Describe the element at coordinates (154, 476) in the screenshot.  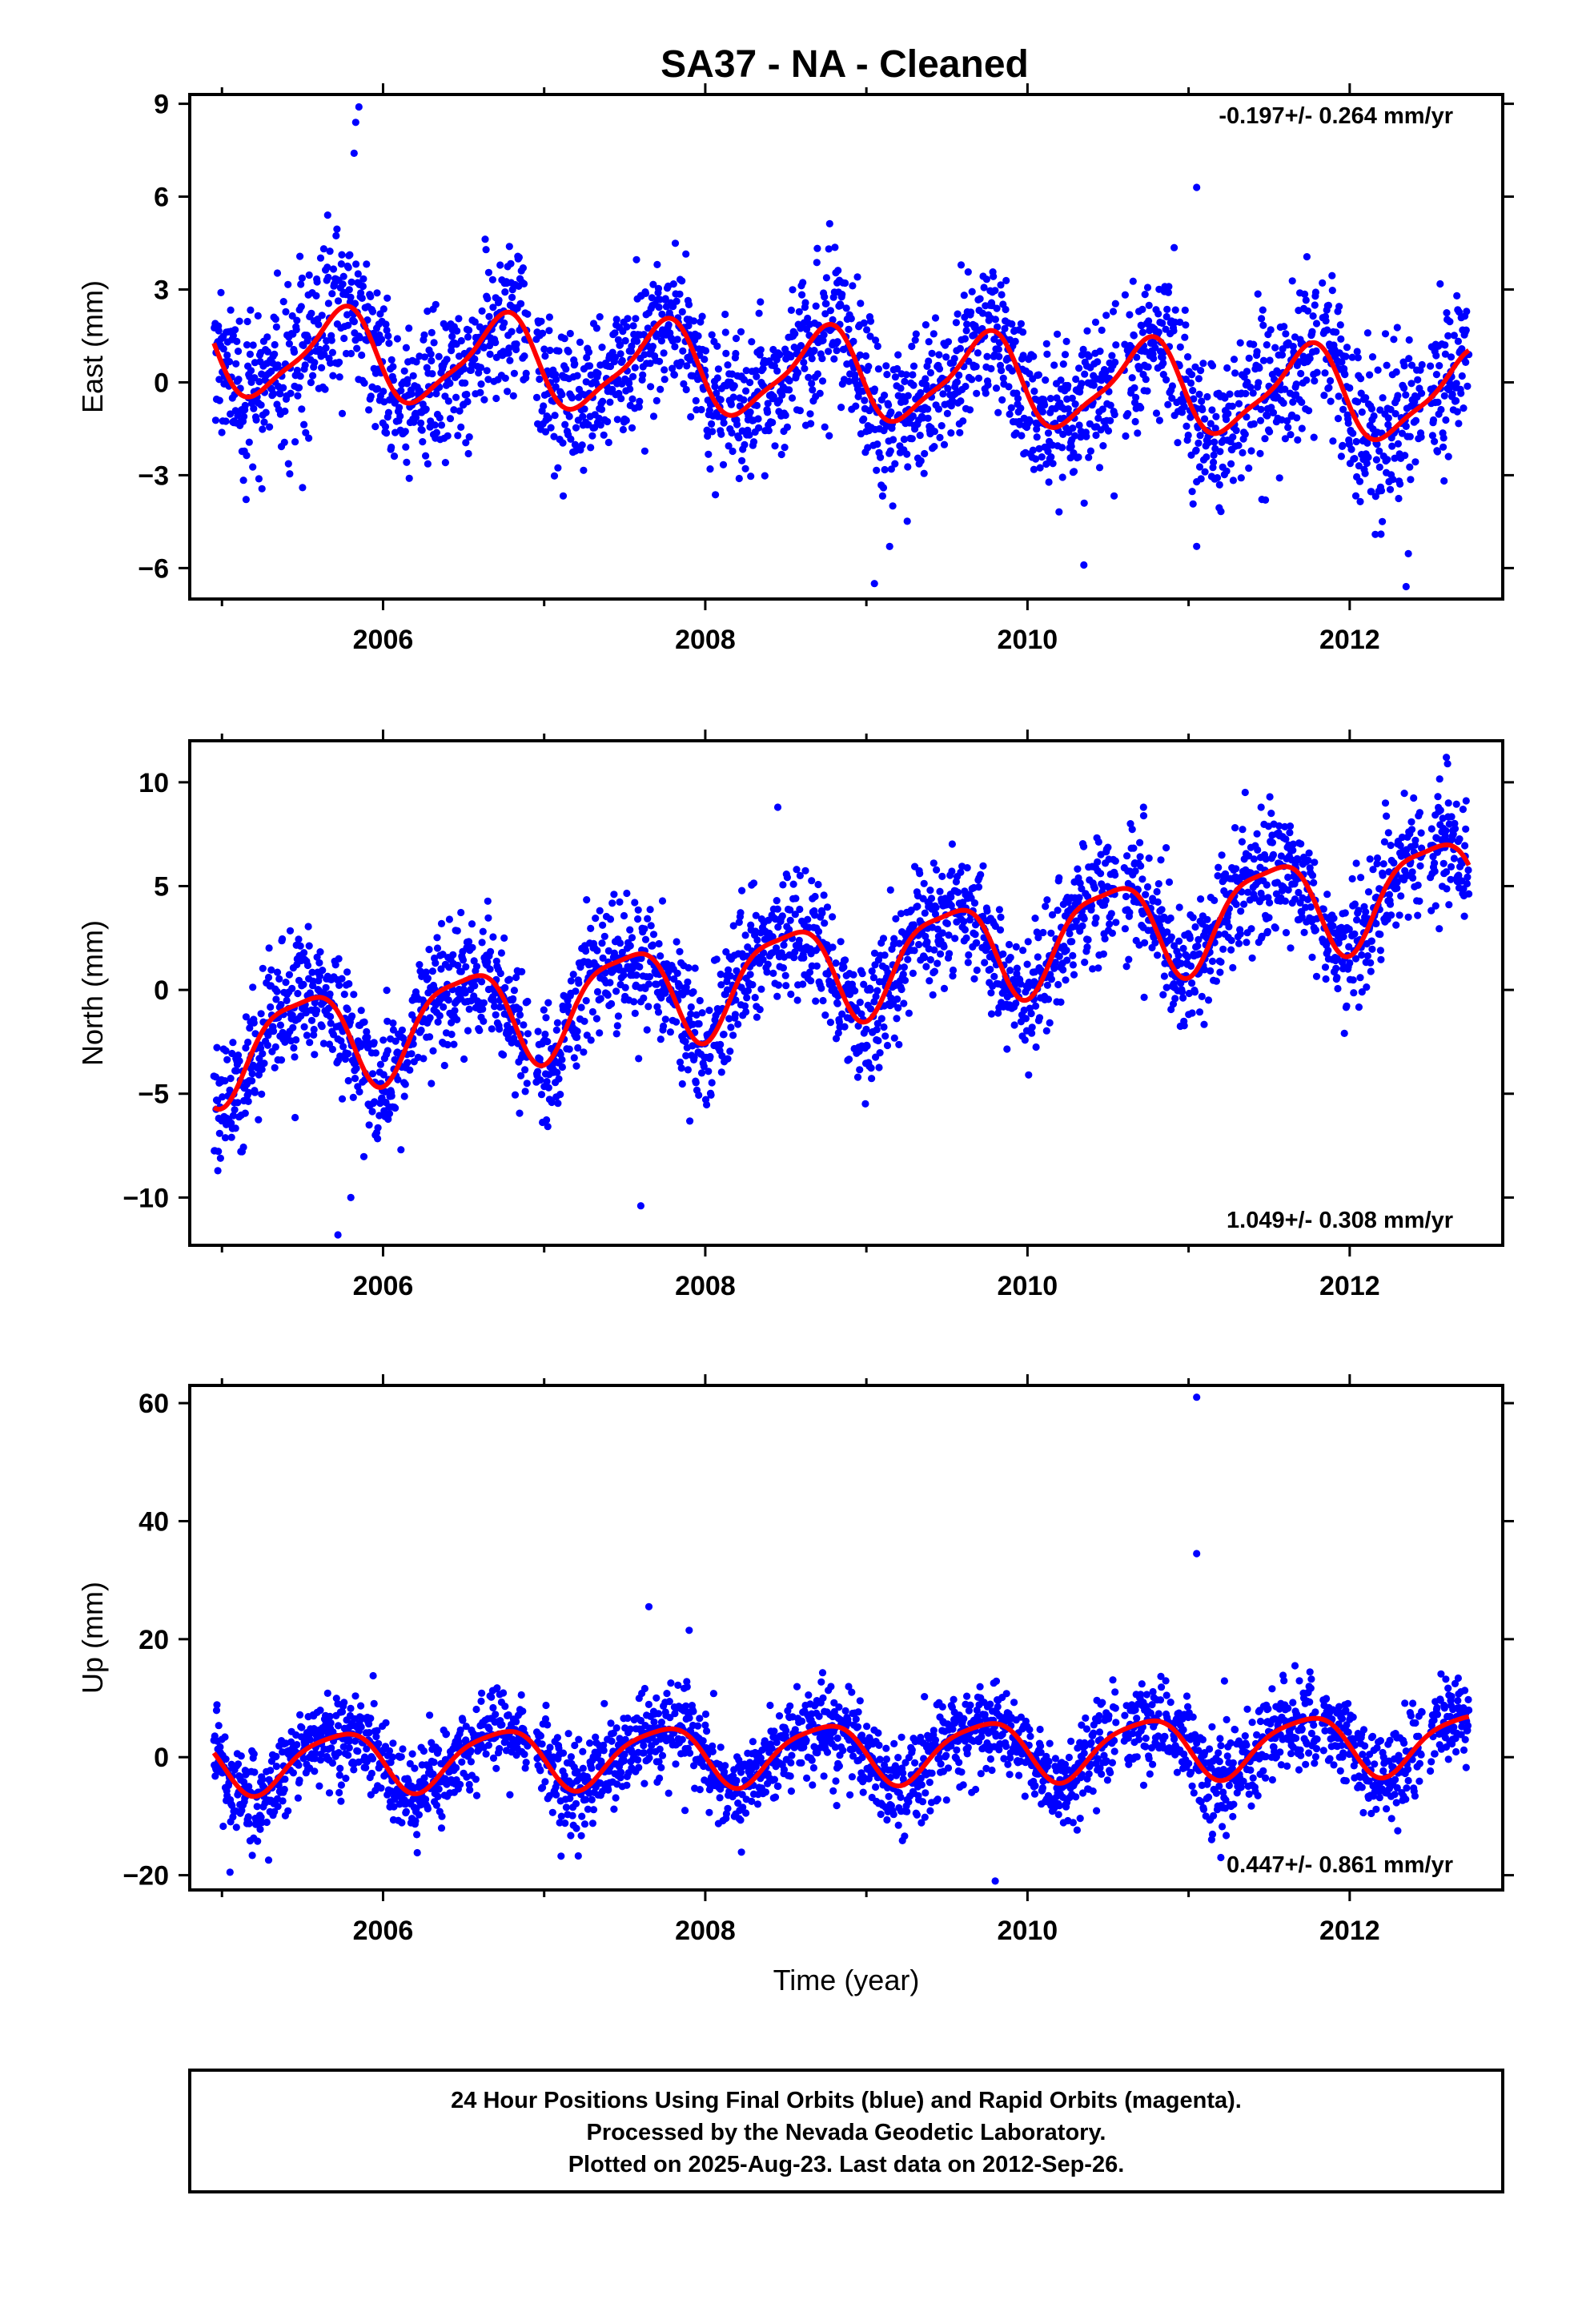
I see `y-tick-label: −3` at that location.